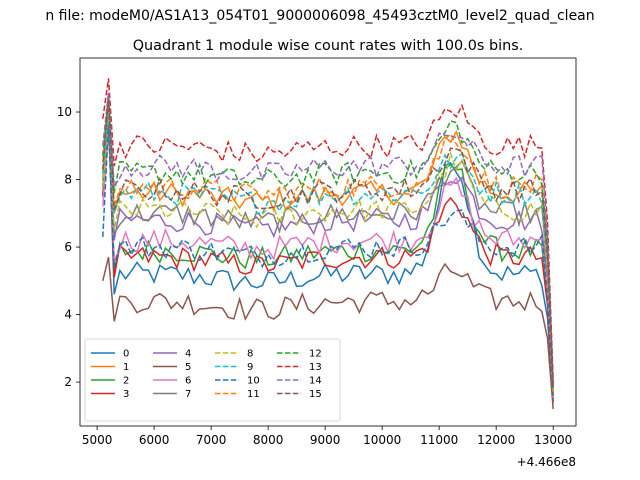 Image resolution: width=640 pixels, height=480 pixels. What do you see at coordinates (315, 394) in the screenshot?
I see `legend-label-15: 15` at bounding box center [315, 394].